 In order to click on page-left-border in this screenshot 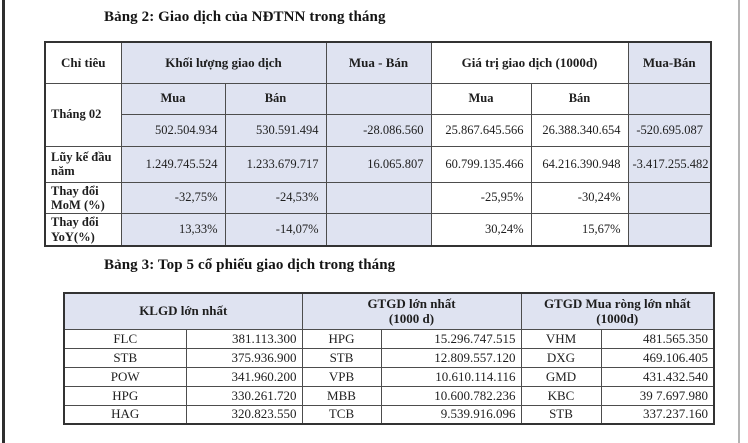, I will do `click(3, 221)`.